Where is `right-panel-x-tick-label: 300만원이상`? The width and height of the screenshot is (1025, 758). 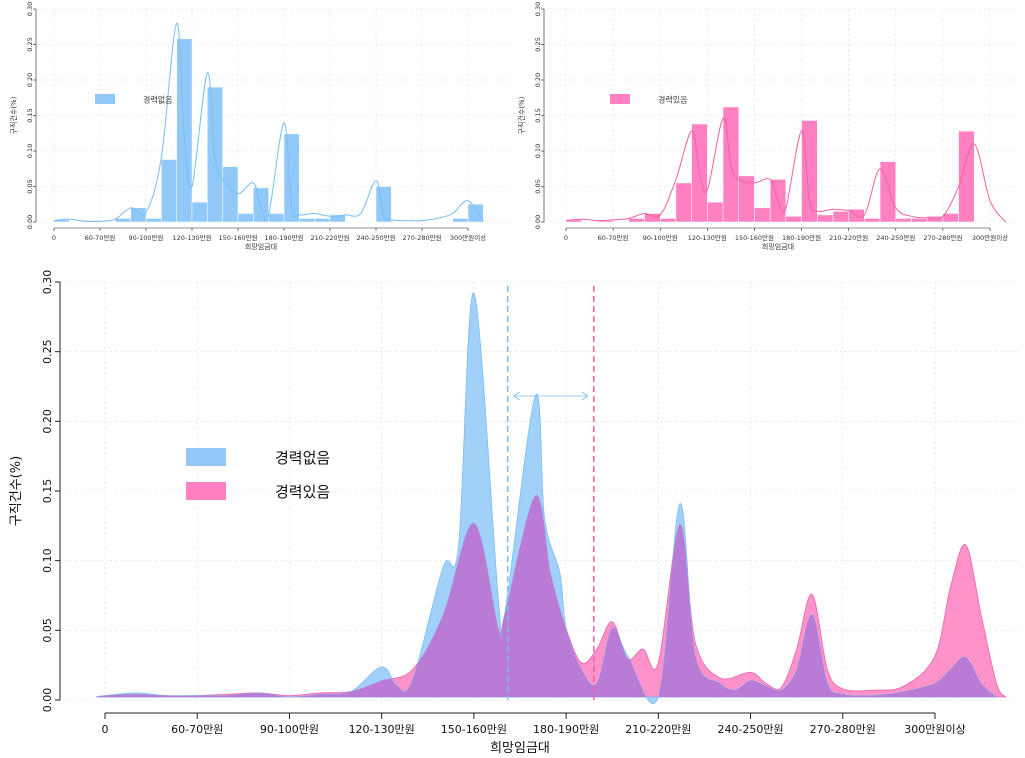 right-panel-x-tick-label: 300만원이상 is located at coordinates (990, 237).